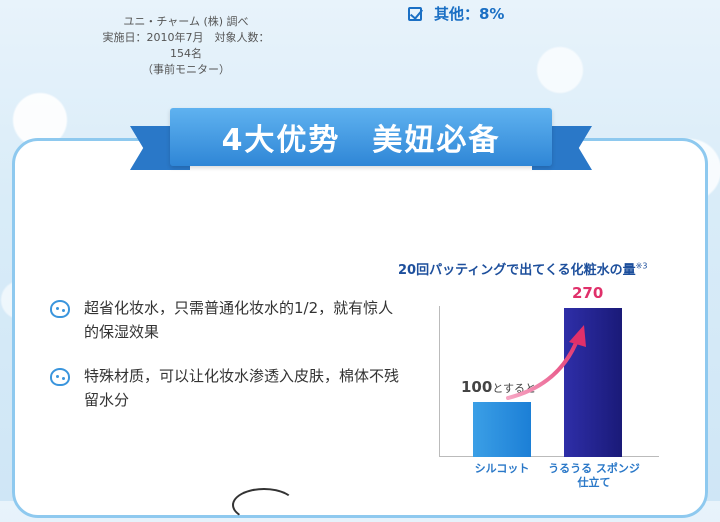 This screenshot has width=720, height=522. What do you see at coordinates (594, 475) in the screenshot?
I see `chart-category-uruuru: うるうる スポンジ仕立て` at bounding box center [594, 475].